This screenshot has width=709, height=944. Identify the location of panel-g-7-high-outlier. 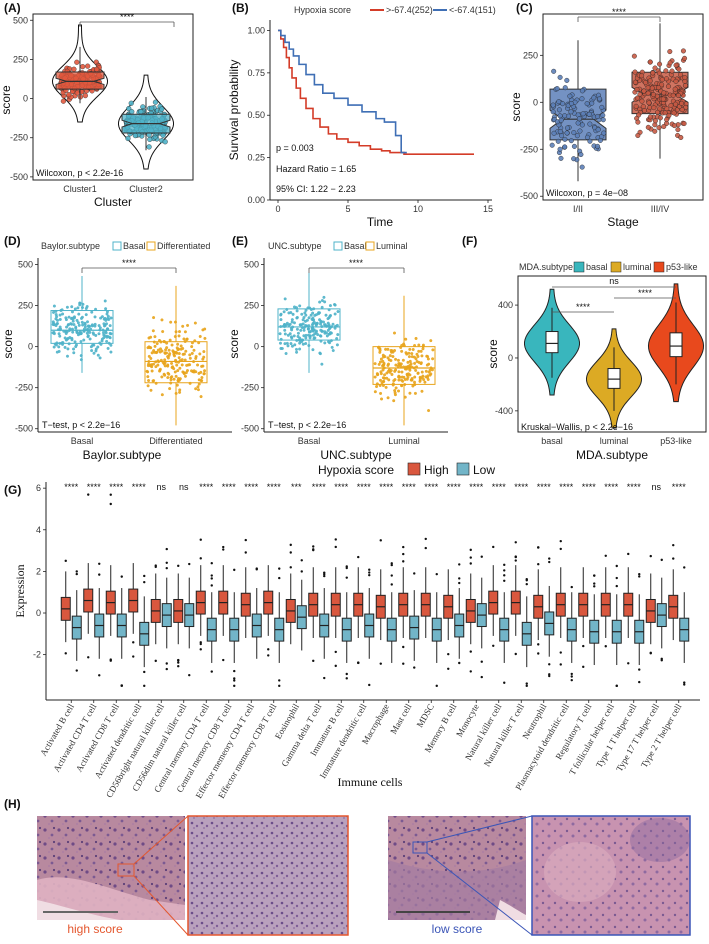
(223, 547).